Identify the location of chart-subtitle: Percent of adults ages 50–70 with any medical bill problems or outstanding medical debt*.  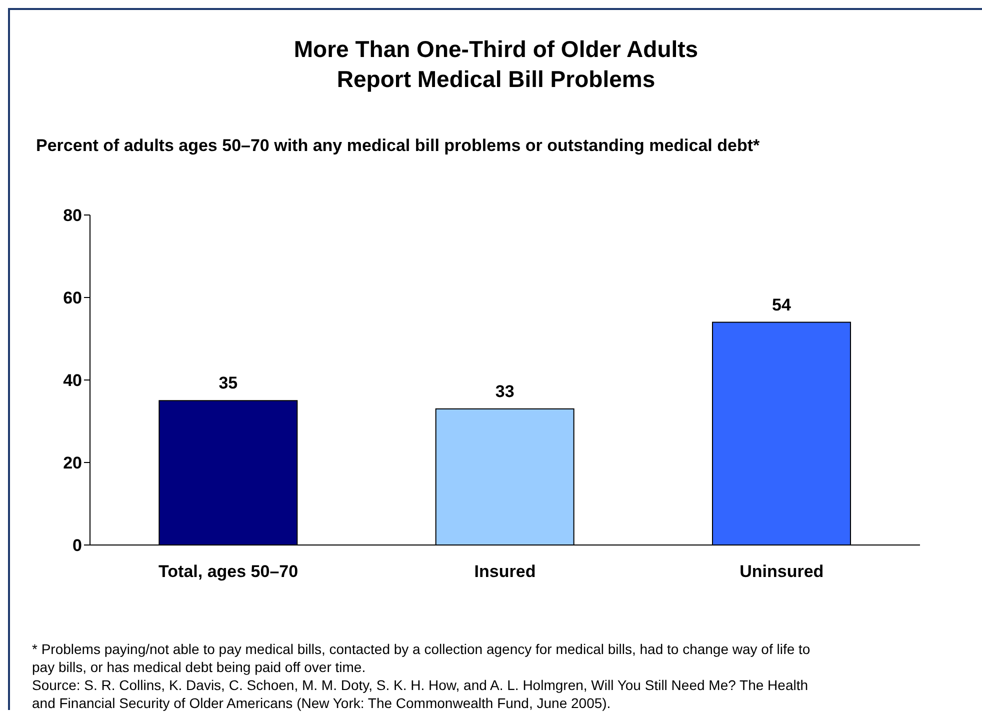
(398, 146).